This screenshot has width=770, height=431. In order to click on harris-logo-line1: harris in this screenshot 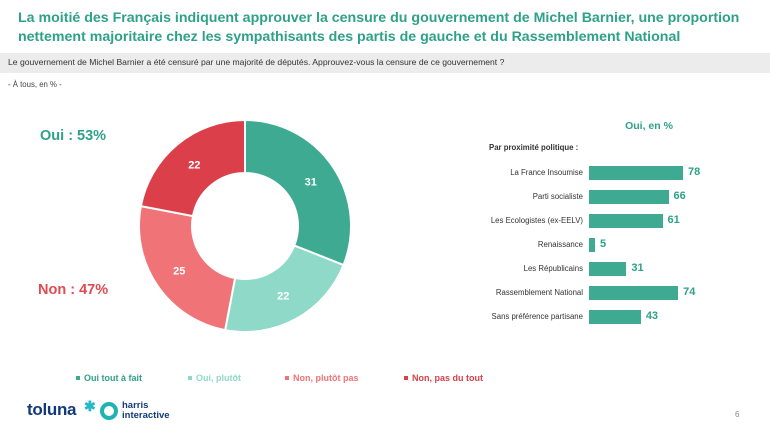, I will do `click(135, 405)`.